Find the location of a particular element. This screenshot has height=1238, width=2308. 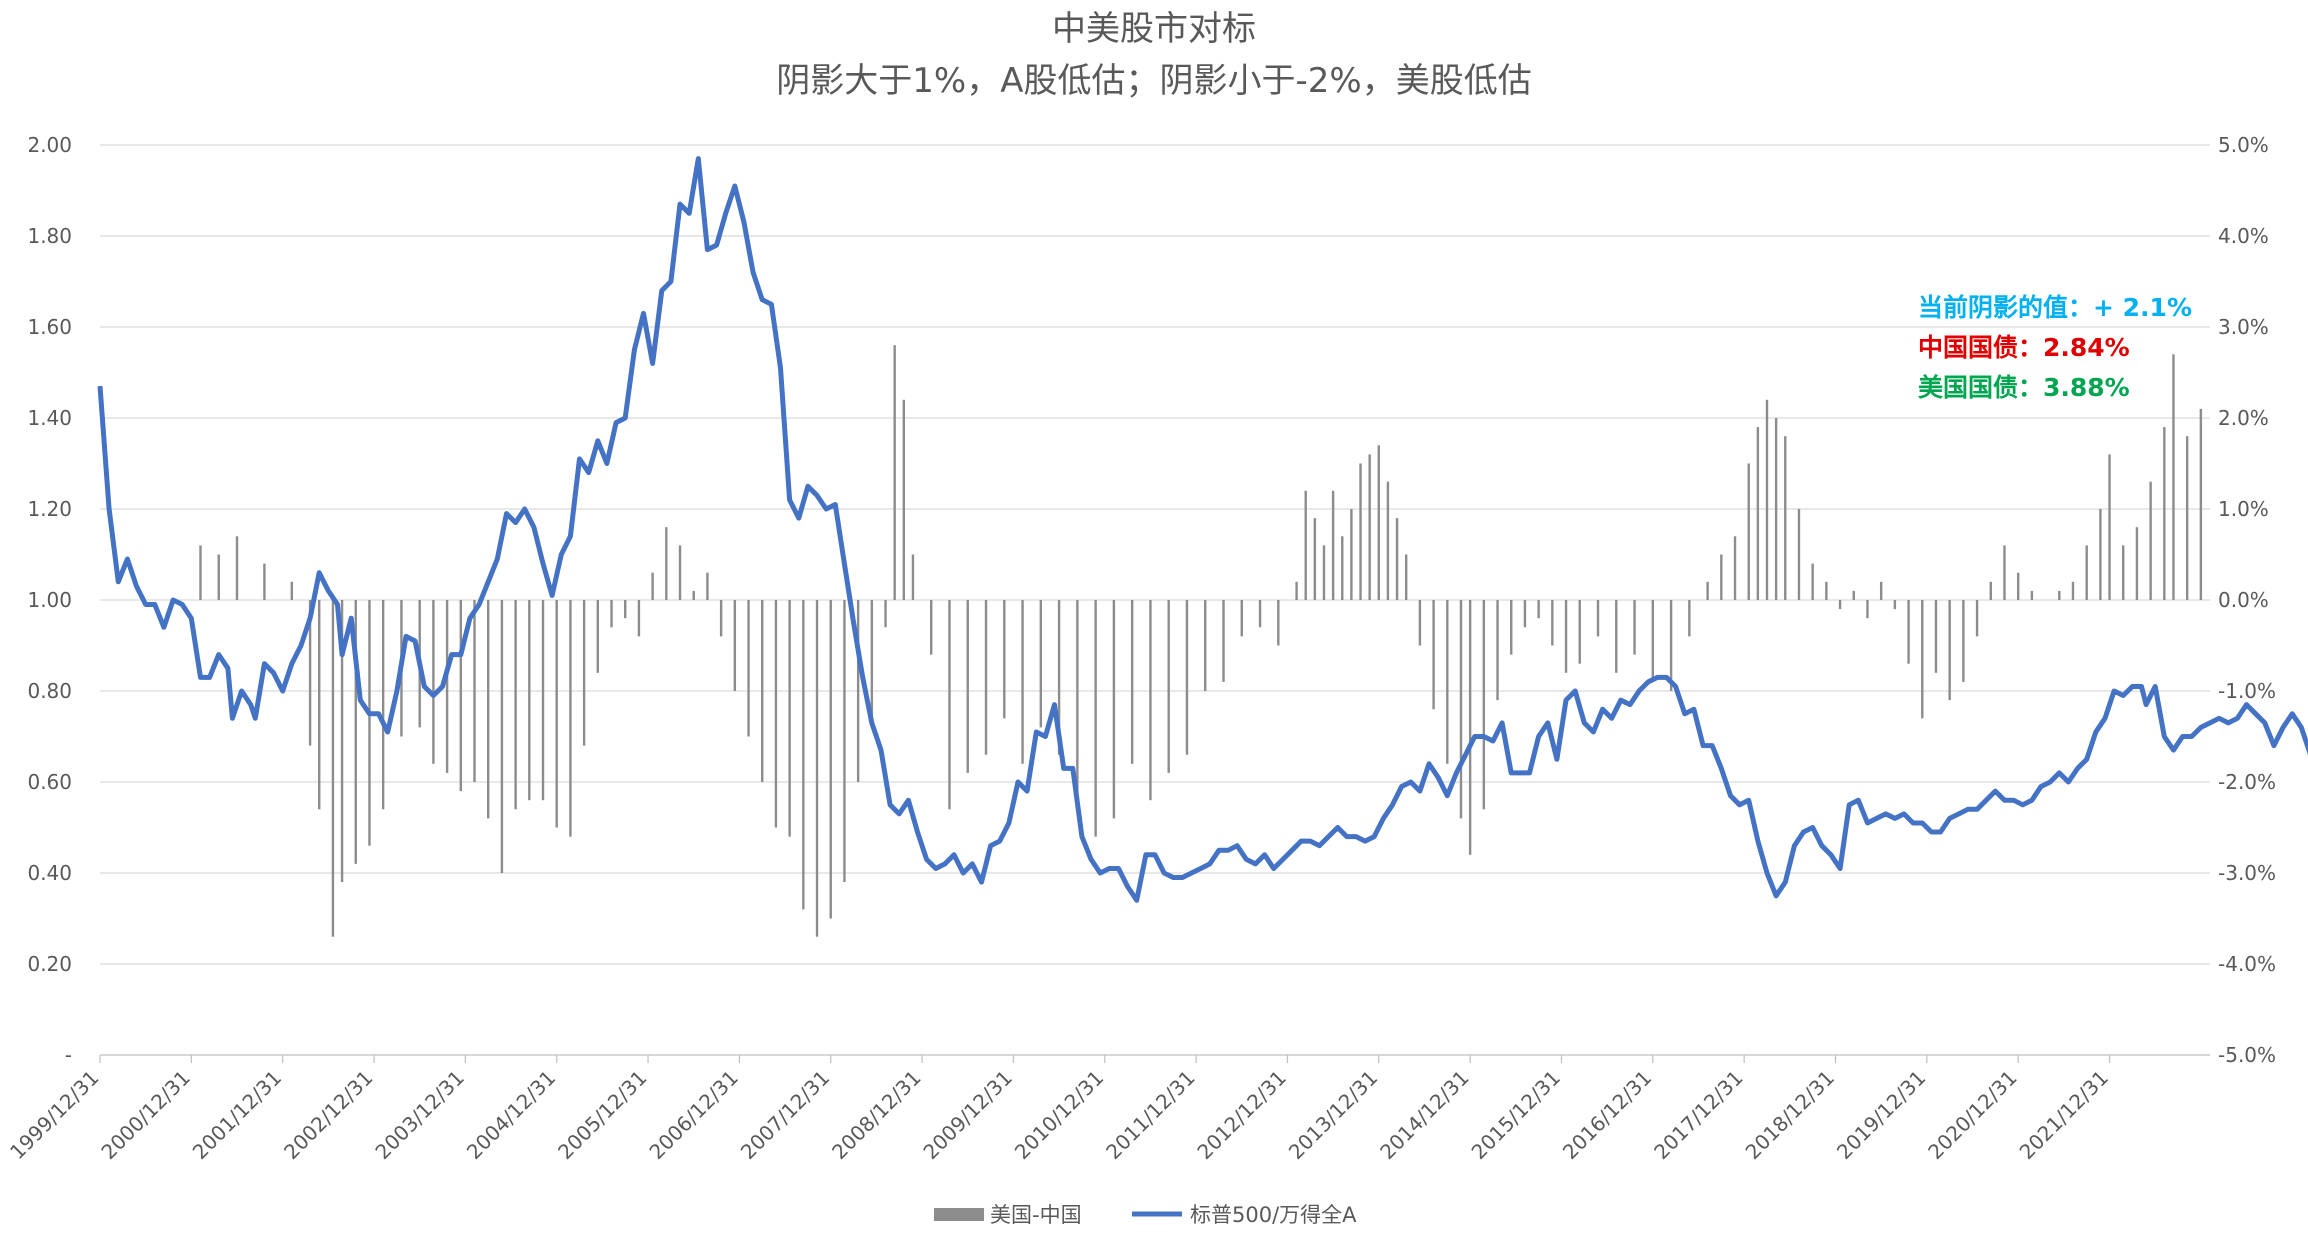

left-tick-label: 0.60 is located at coordinates (49, 782).